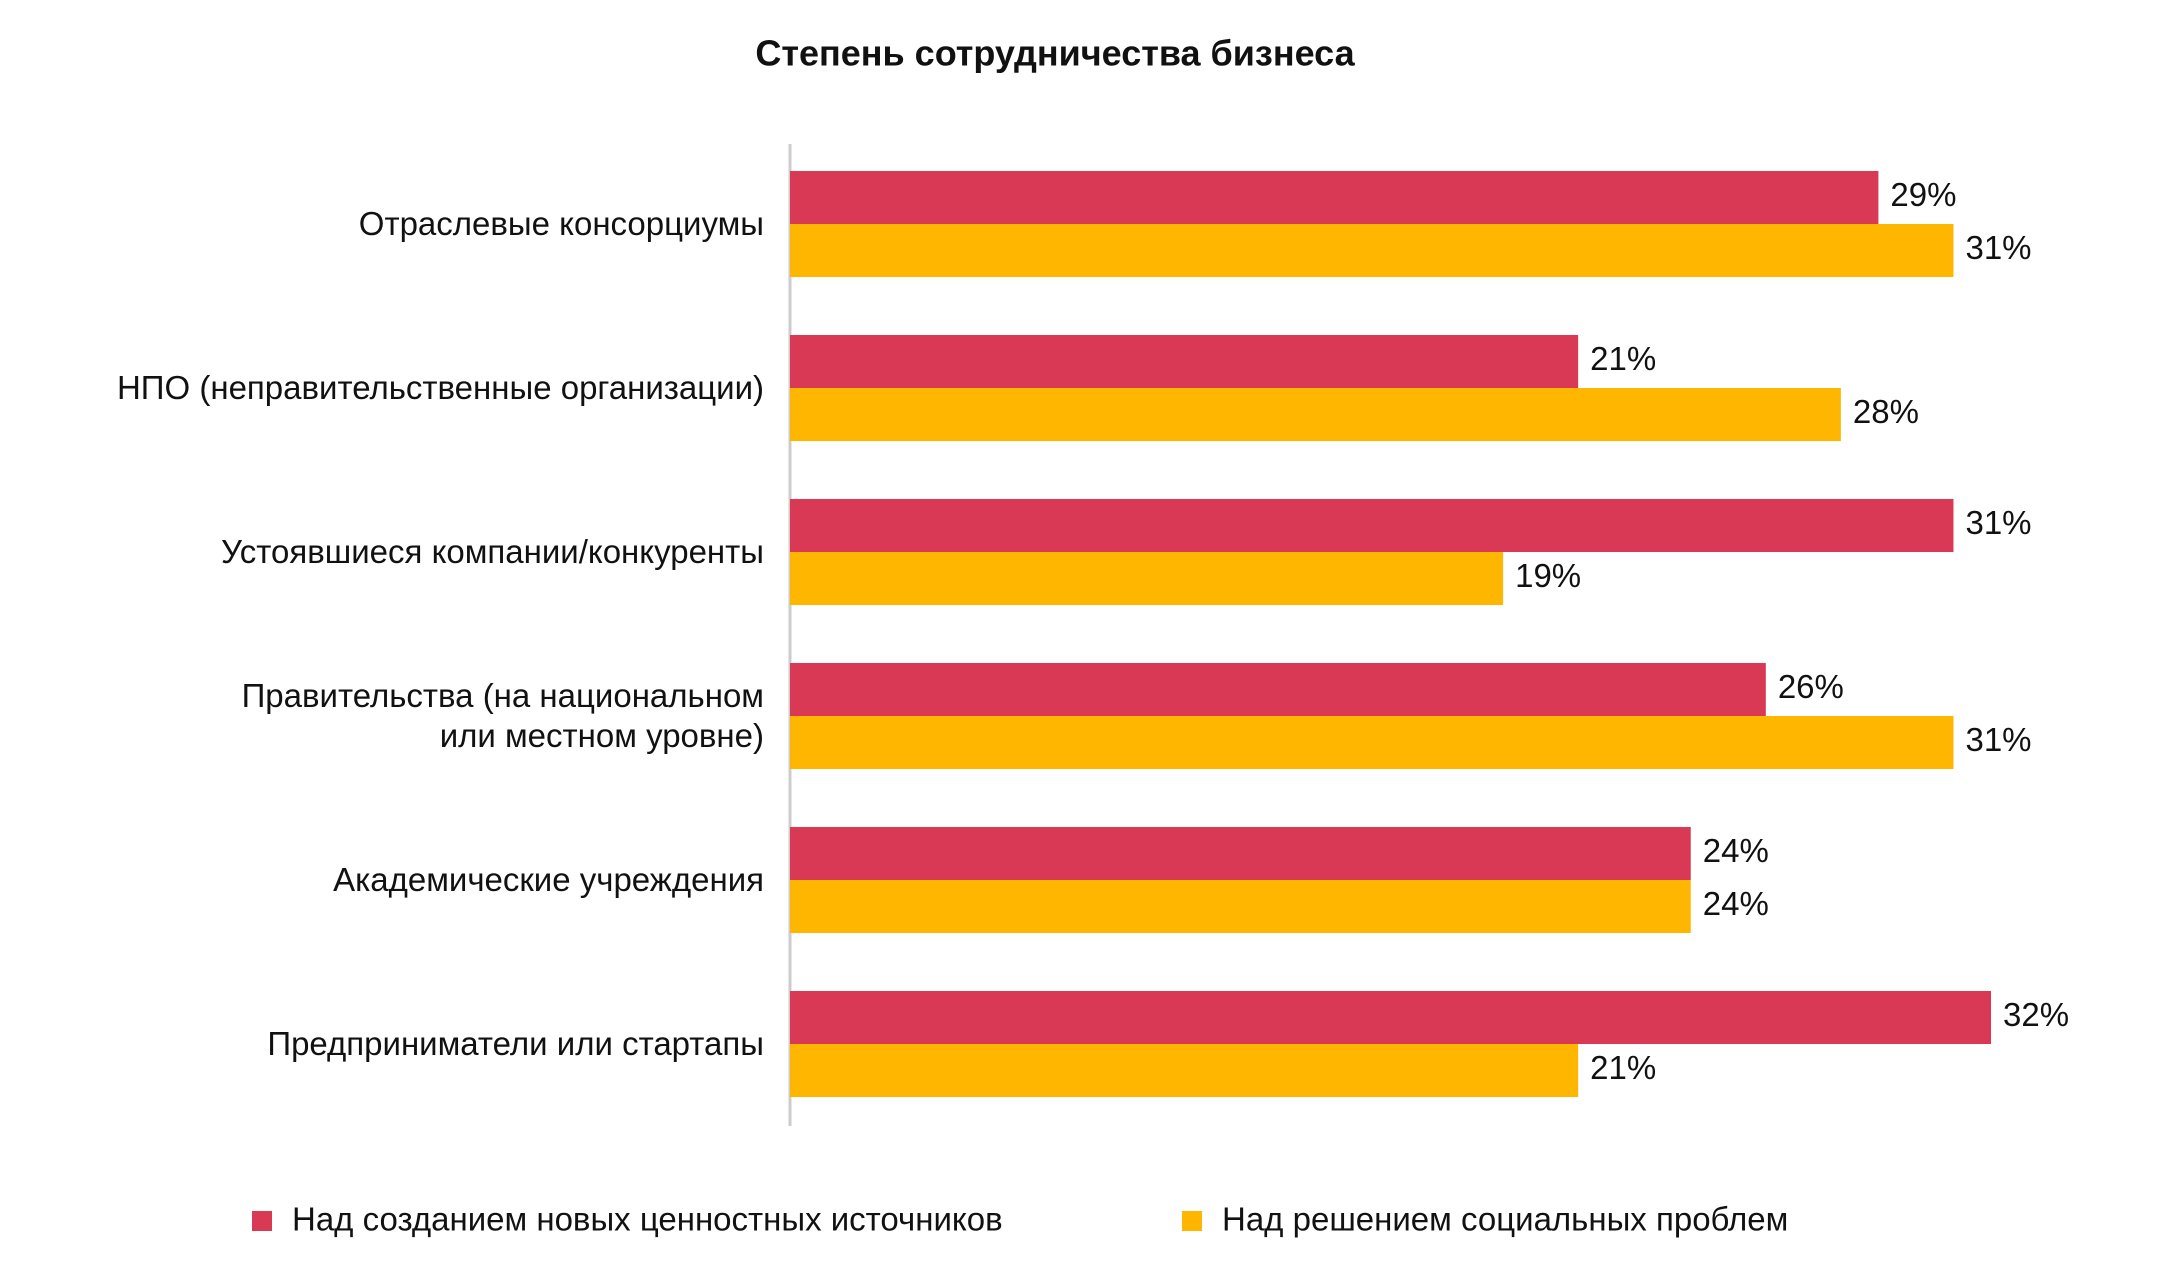 This screenshot has width=2160, height=1263. What do you see at coordinates (1548, 575) in the screenshot?
I see `value-label: 19%` at bounding box center [1548, 575].